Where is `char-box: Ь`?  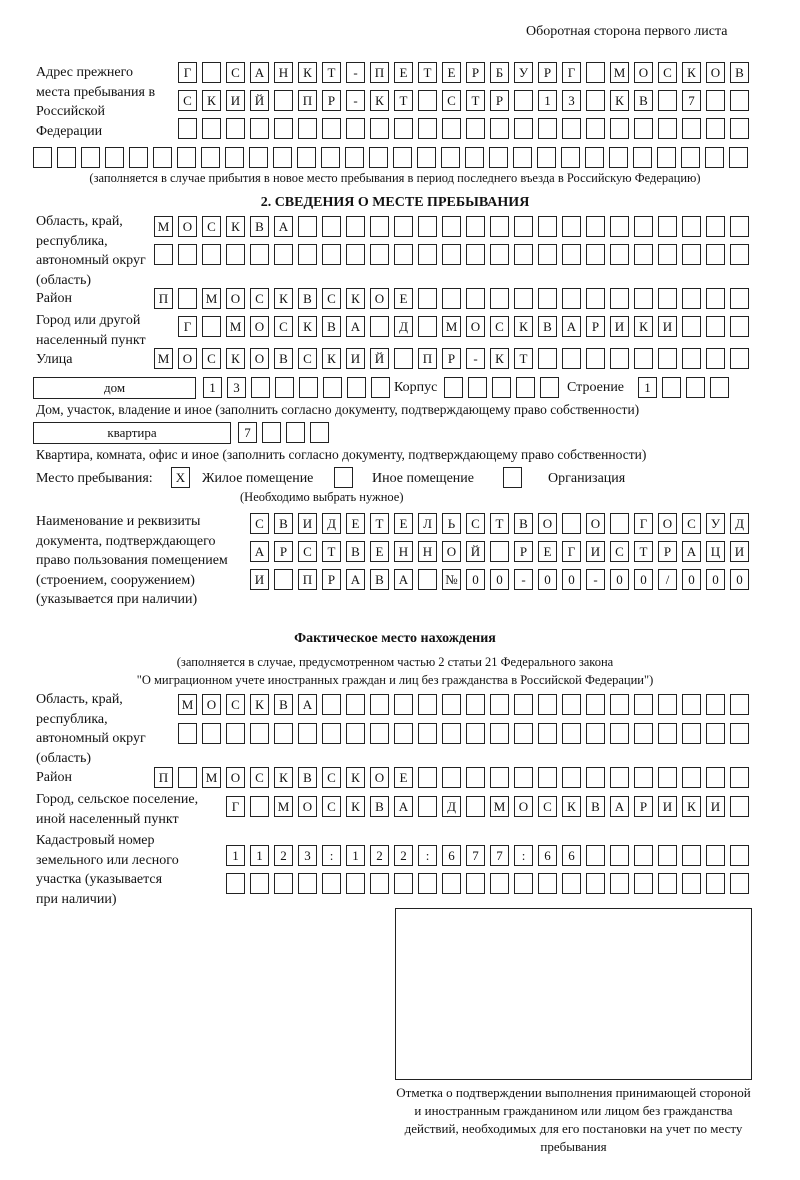 char-box: Ь is located at coordinates (451, 523).